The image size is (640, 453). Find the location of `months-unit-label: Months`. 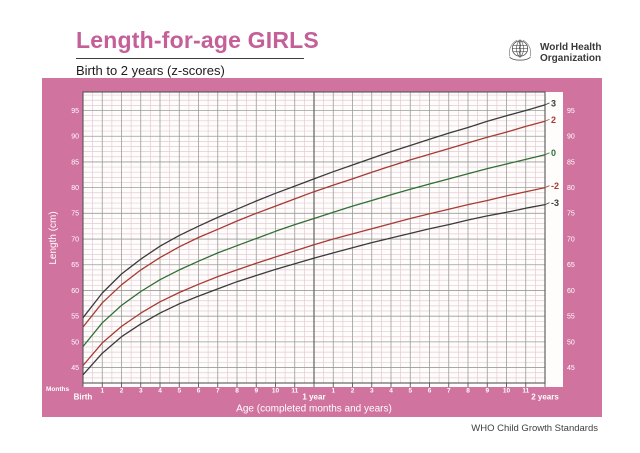

months-unit-label: Months is located at coordinates (57, 389).